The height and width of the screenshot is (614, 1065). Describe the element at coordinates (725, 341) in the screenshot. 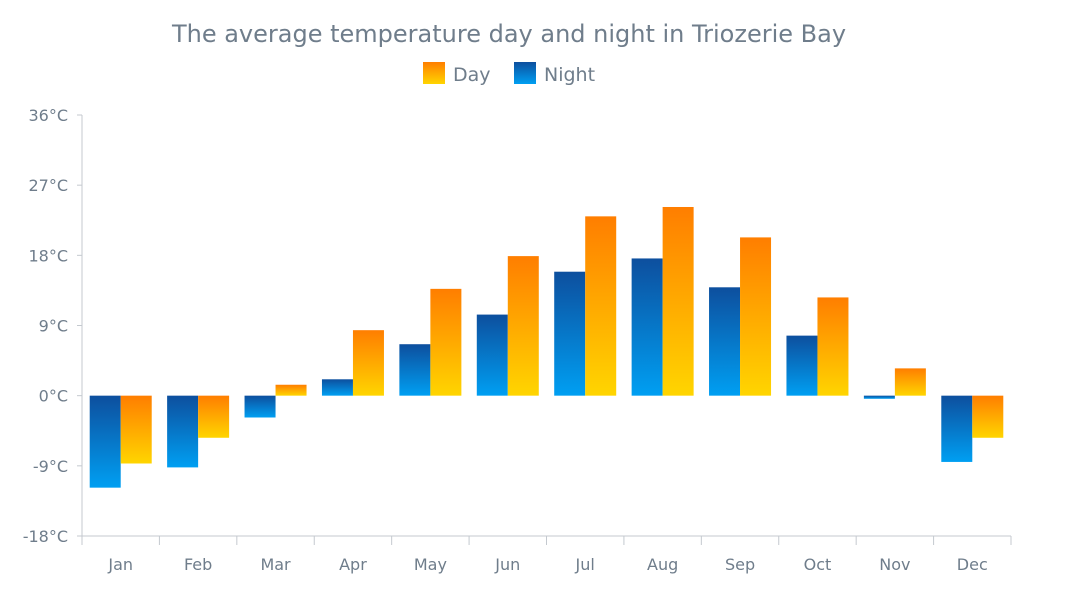

I see `bar-night-sep` at that location.